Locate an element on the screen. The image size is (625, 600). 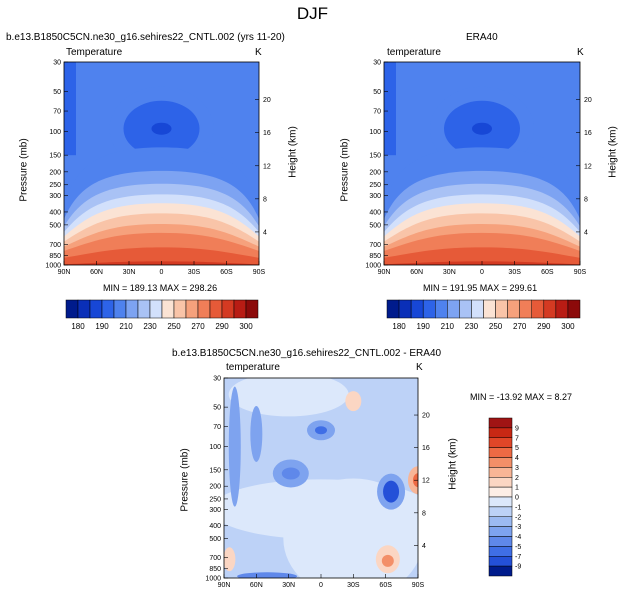
model-colorbar-label: 230 is located at coordinates (150, 326).